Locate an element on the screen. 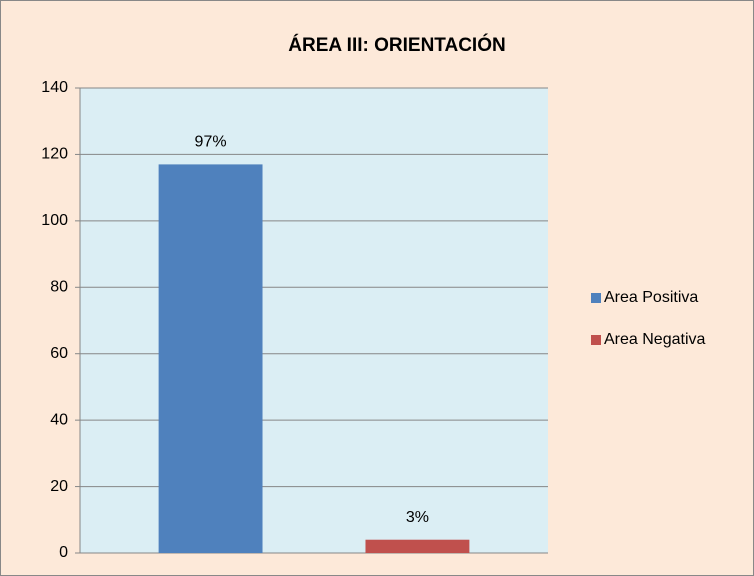 This screenshot has height=576, width=754. data-label: 97% is located at coordinates (211, 142).